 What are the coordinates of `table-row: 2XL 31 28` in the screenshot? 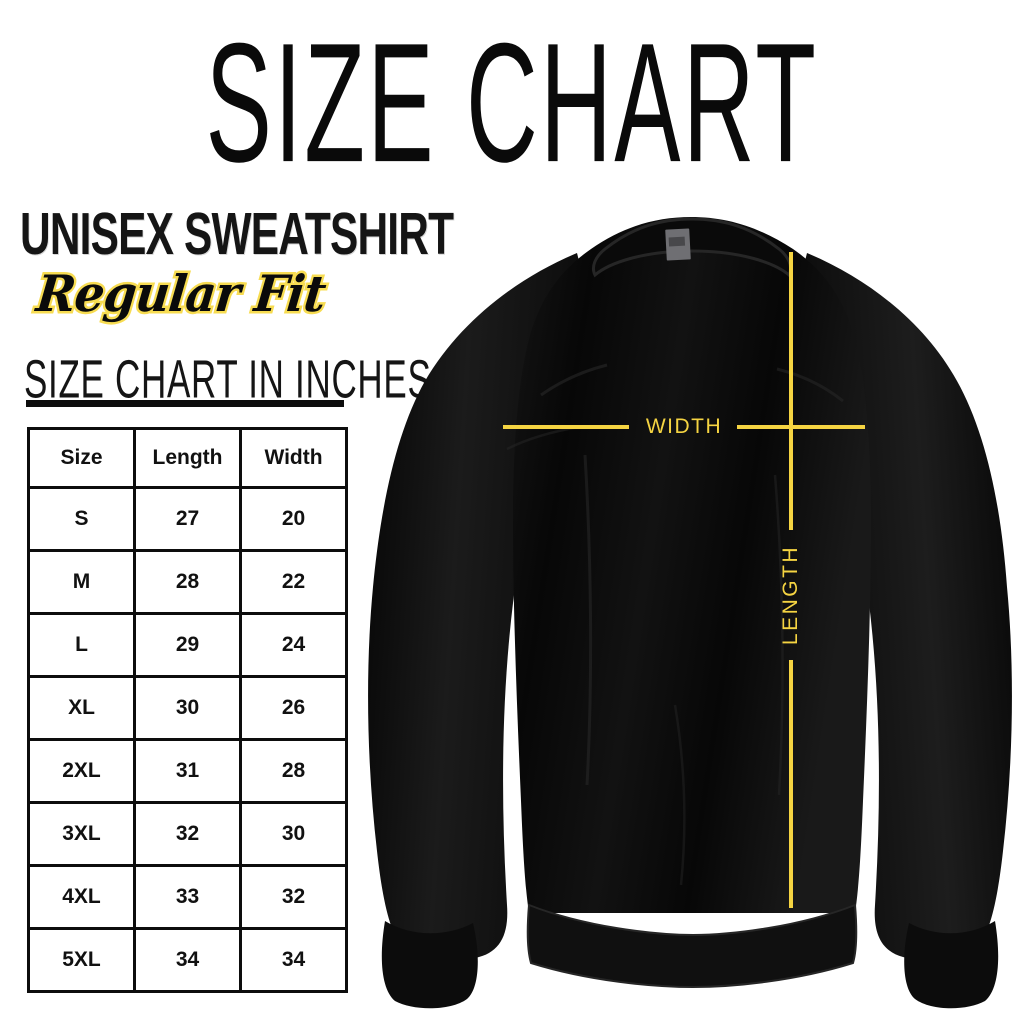 It's located at (187, 771).